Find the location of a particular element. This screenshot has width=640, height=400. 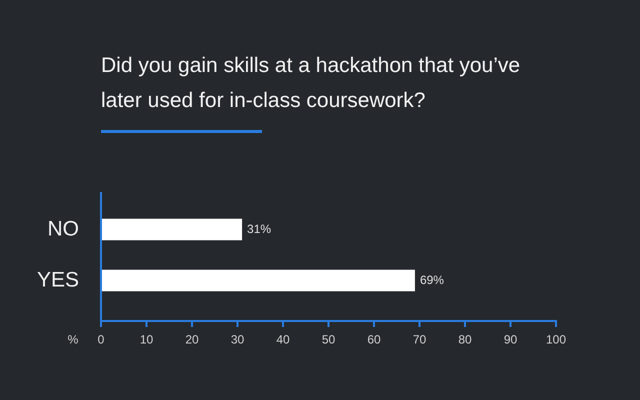

x-axis-title: % is located at coordinates (73, 339).